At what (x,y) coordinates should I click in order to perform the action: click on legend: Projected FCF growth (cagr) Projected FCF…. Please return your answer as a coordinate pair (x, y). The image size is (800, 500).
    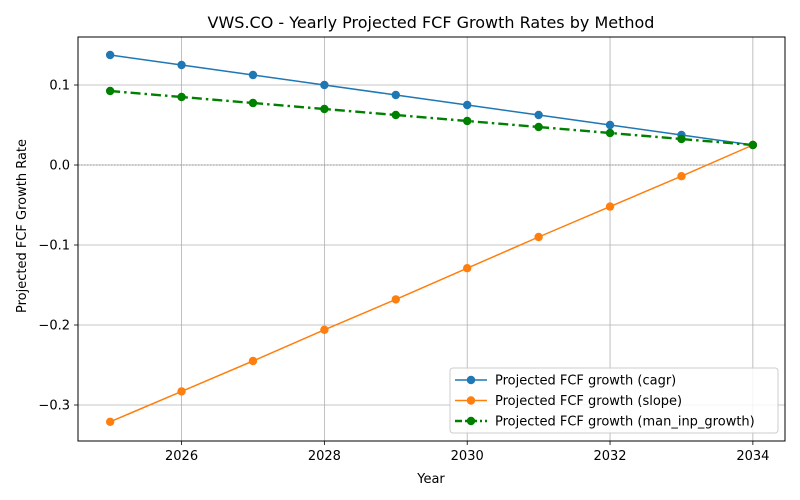
    Looking at the image, I should click on (614, 400).